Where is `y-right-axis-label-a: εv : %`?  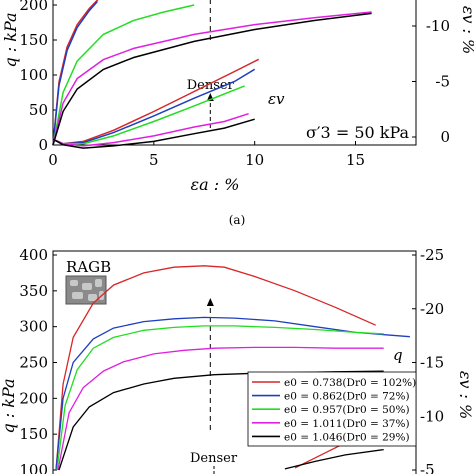 y-right-axis-label-a: εv : % is located at coordinates (466, 30).